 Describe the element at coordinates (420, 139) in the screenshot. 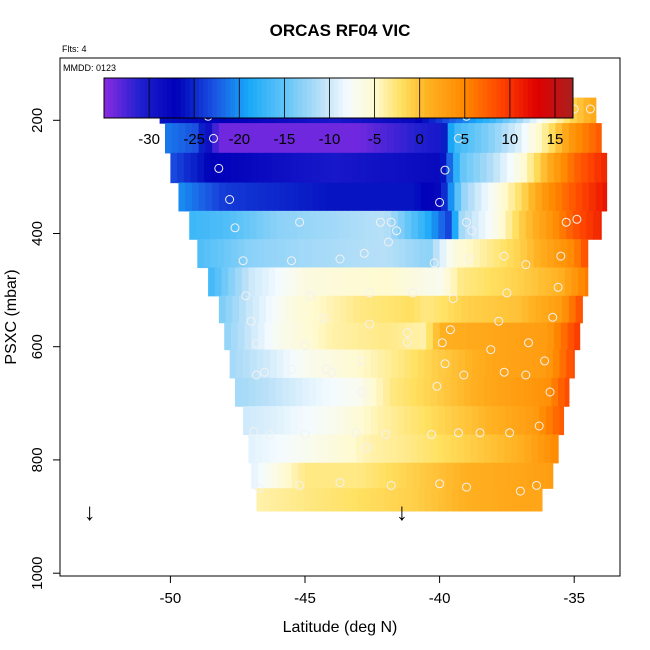

I see `colorbar-tick-label: 0` at that location.